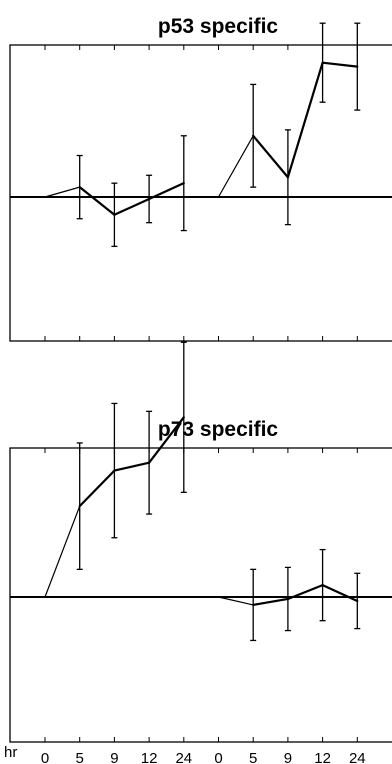  Describe the element at coordinates (218, 429) in the screenshot. I see `chart-title-p73: p73 specific` at that location.